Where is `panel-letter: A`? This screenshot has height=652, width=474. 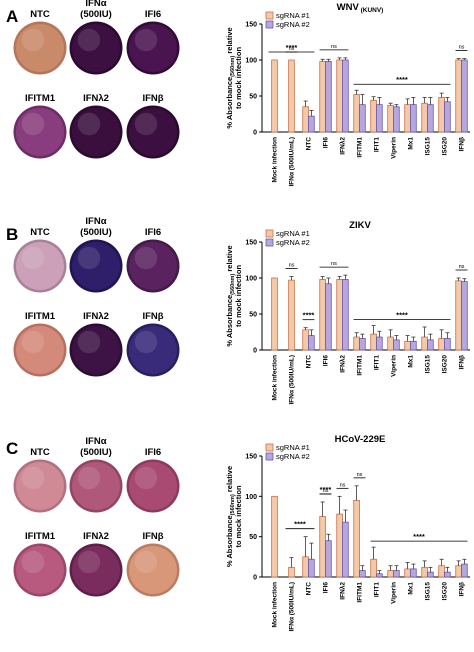 panel-letter: A is located at coordinates (12, 16).